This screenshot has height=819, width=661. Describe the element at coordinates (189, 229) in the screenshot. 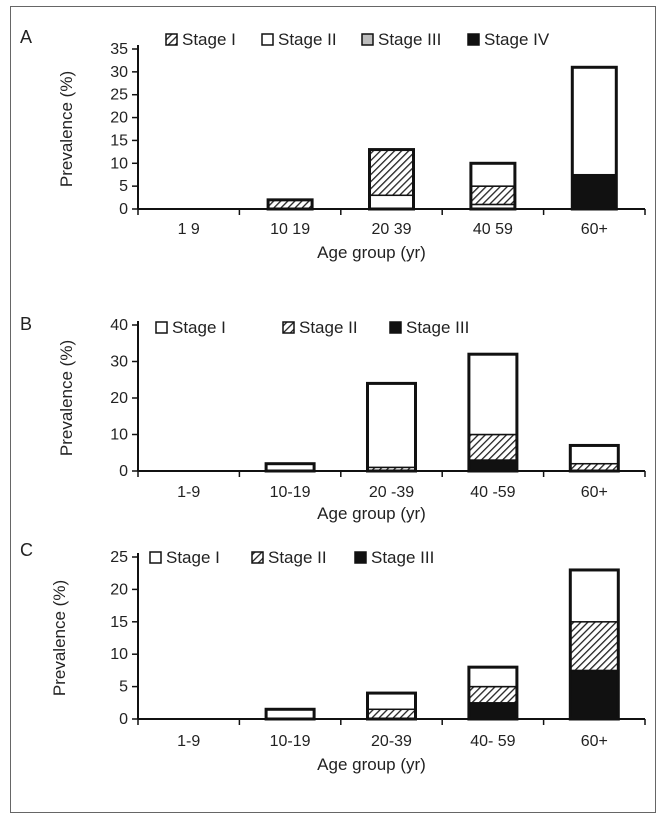

I see `x-tick-label: 1 9` at that location.